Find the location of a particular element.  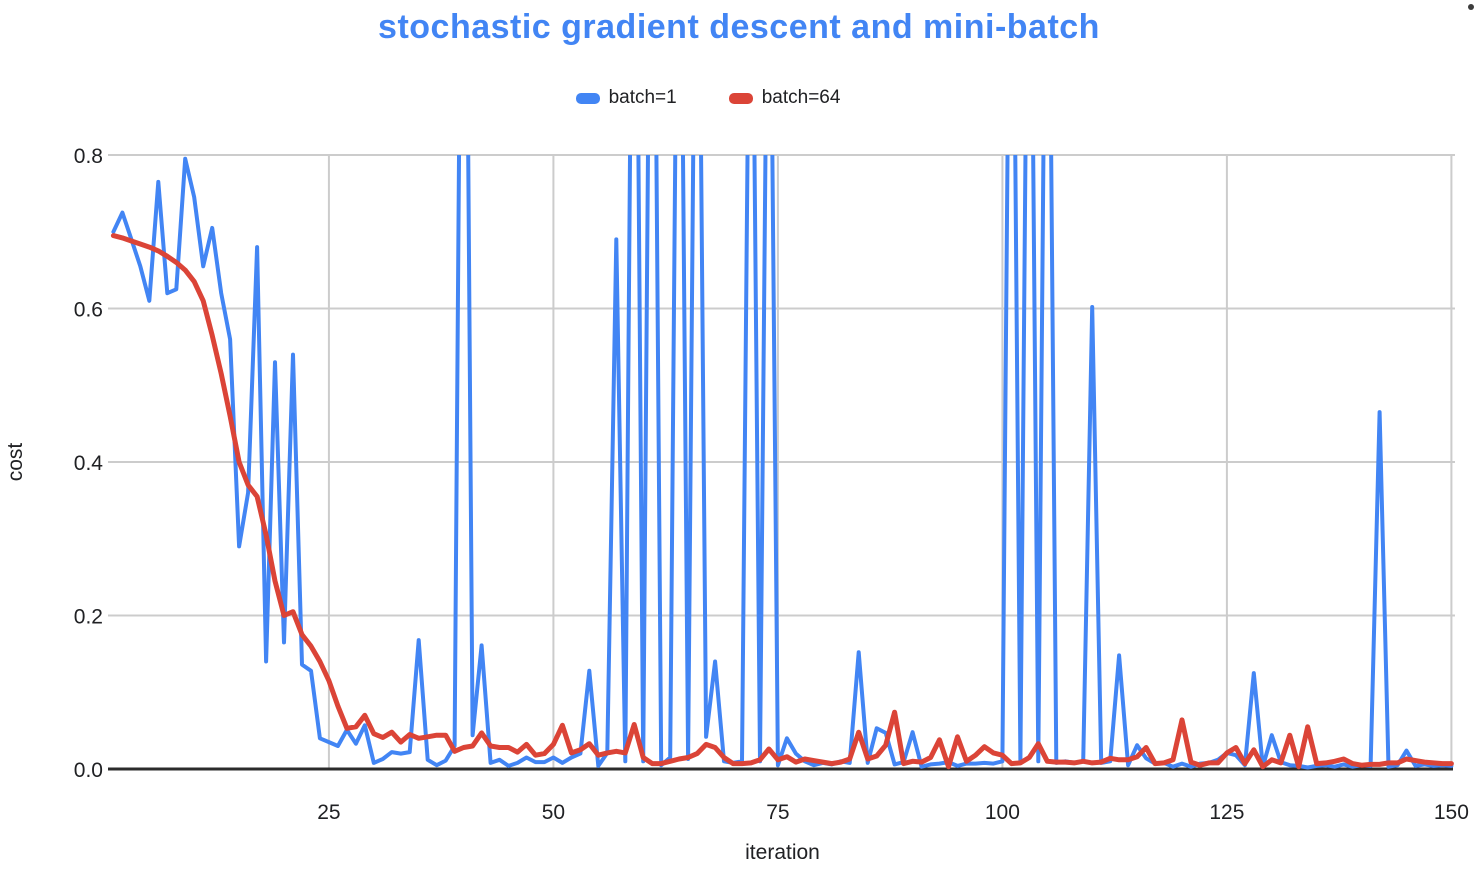

legend-swatch-batch-64-icon is located at coordinates (740, 98).